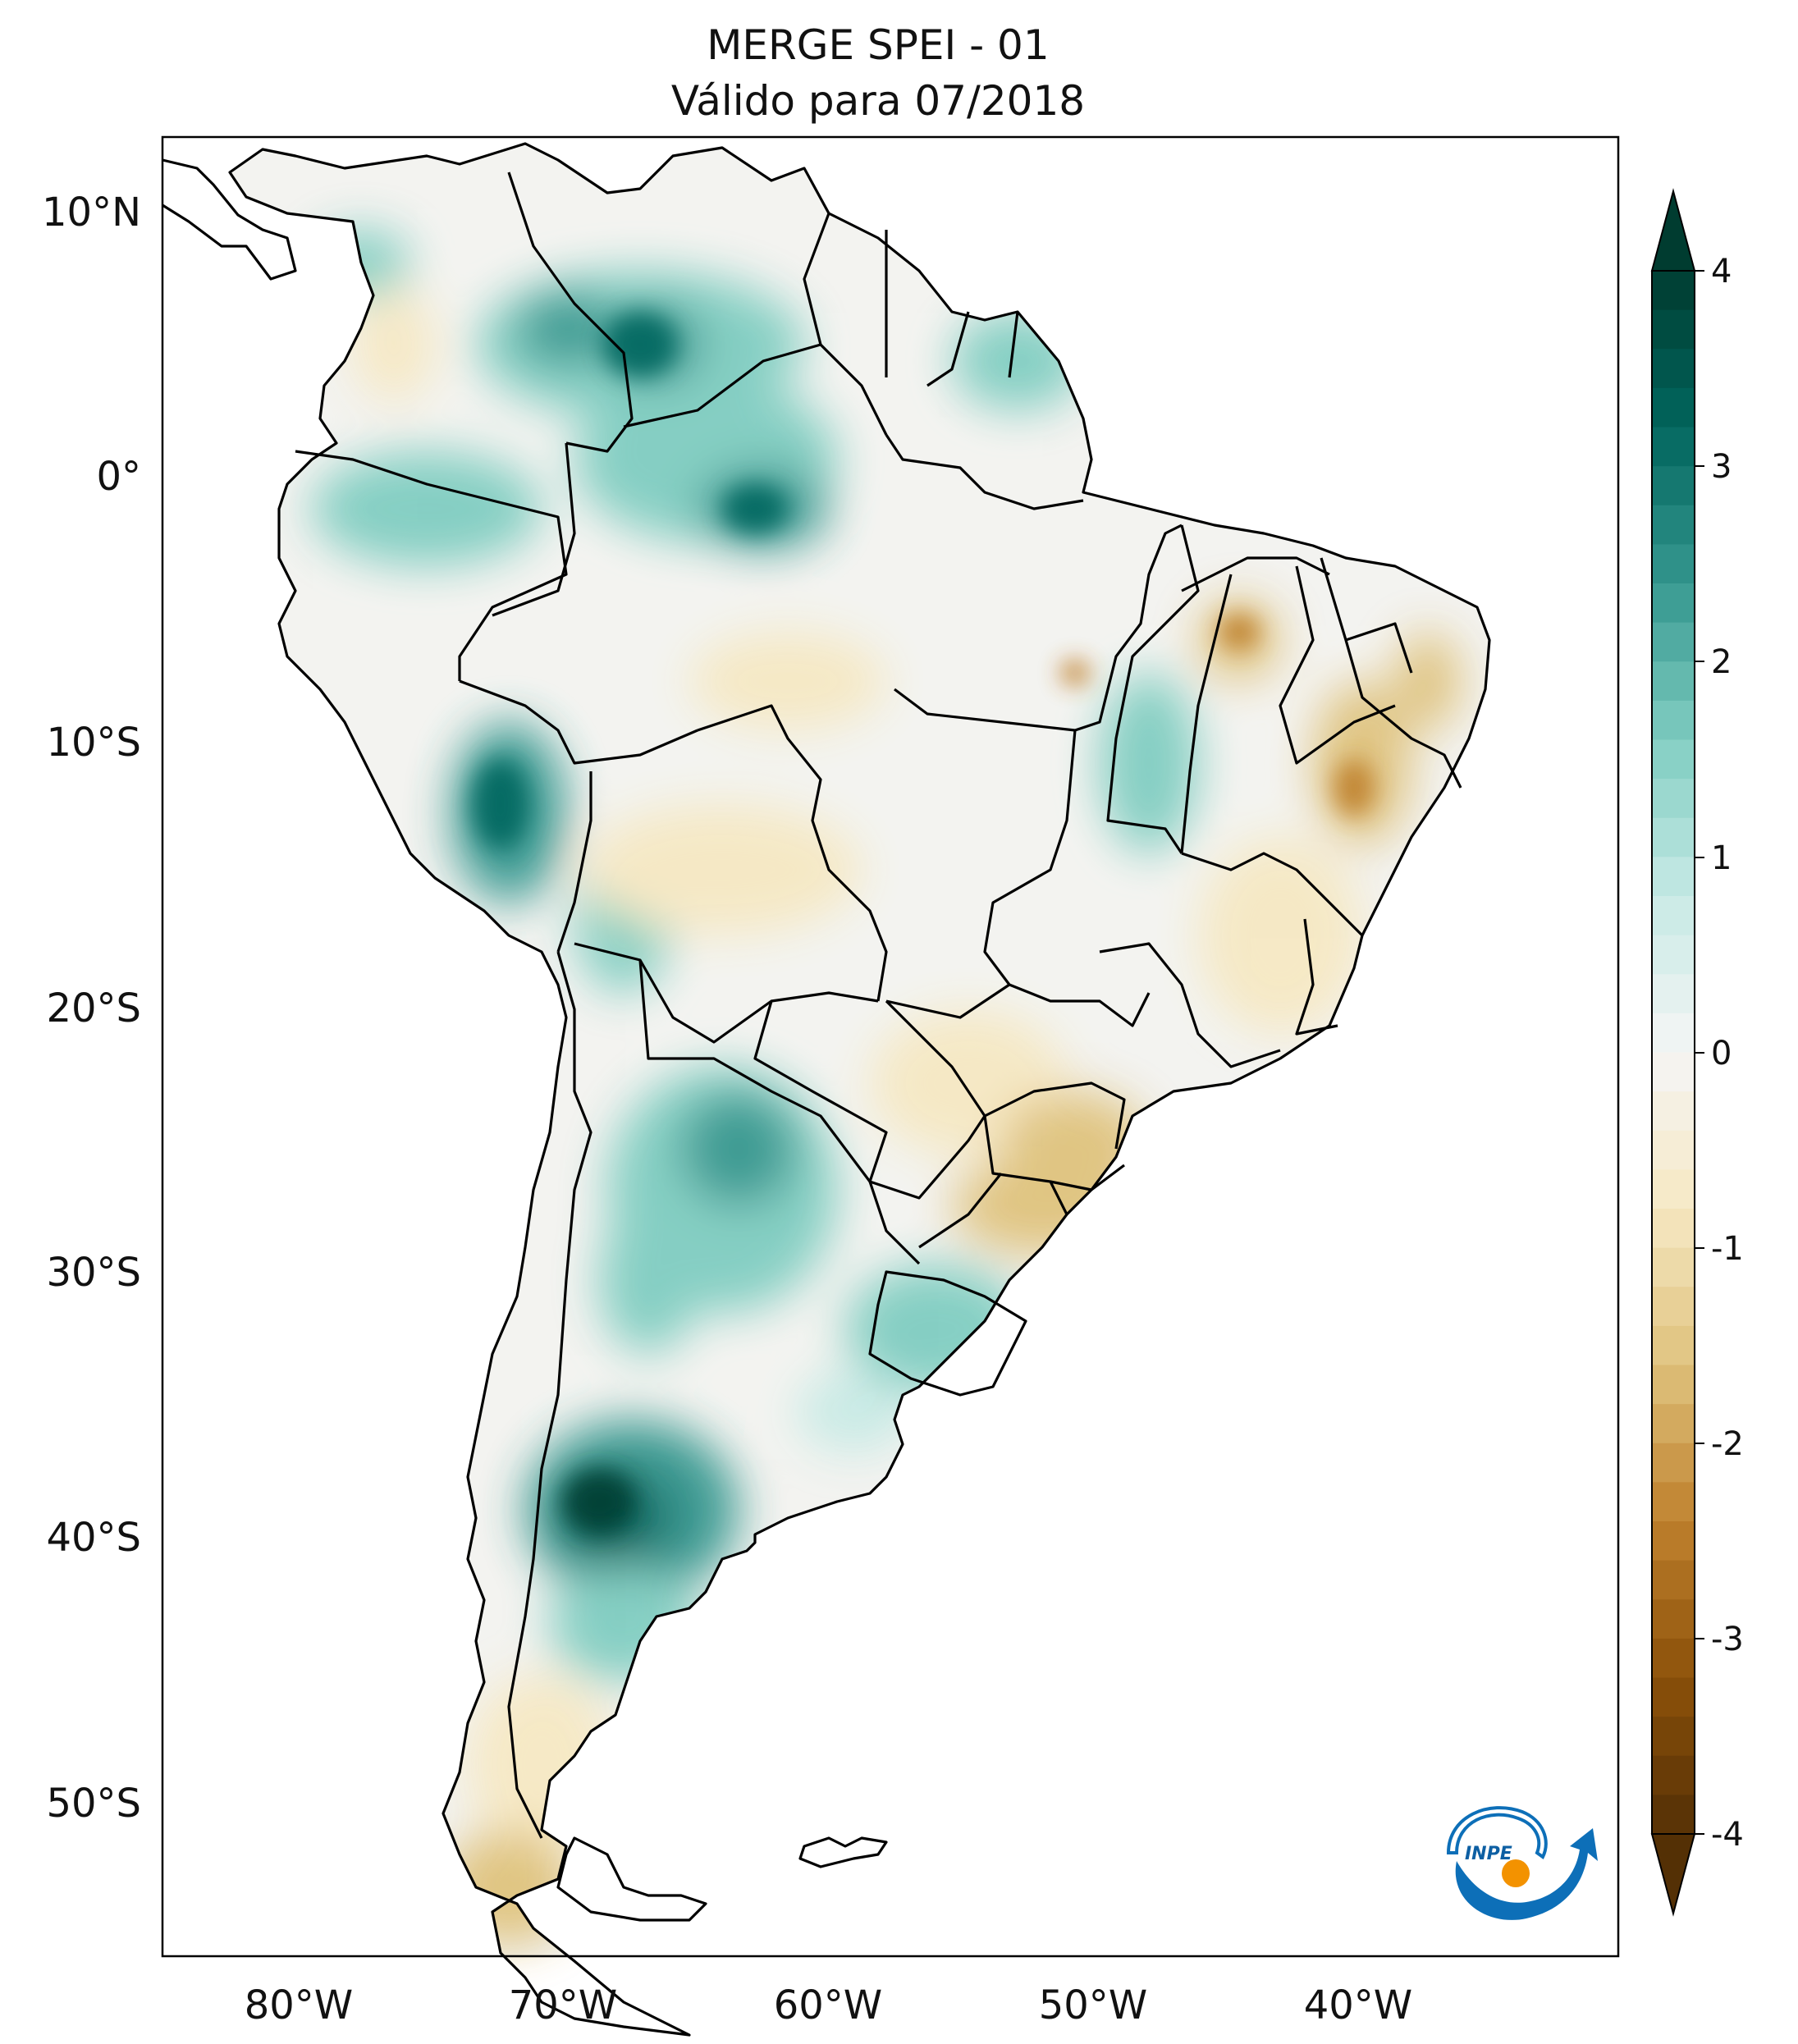 The height and width of the screenshot is (2044, 1798). What do you see at coordinates (1721, 467) in the screenshot?
I see `colorbar-tick-label: 3` at bounding box center [1721, 467].